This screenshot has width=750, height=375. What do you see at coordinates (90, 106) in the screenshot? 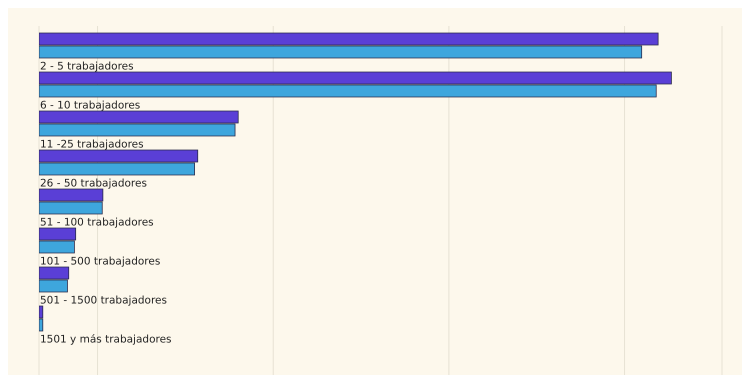
I see `y-tick-label: 6 - 10 trabajadores` at bounding box center [90, 106].